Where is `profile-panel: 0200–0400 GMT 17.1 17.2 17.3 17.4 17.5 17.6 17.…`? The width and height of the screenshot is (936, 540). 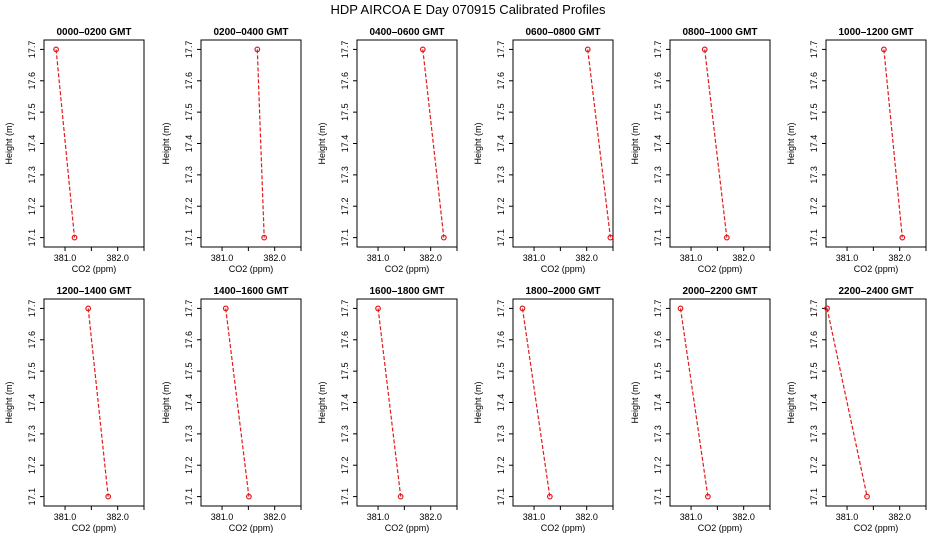 profile-panel: 0200–0400 GMT 17.1 17.2 17.3 17.4 17.5 17.6 17.… is located at coordinates (231, 150).